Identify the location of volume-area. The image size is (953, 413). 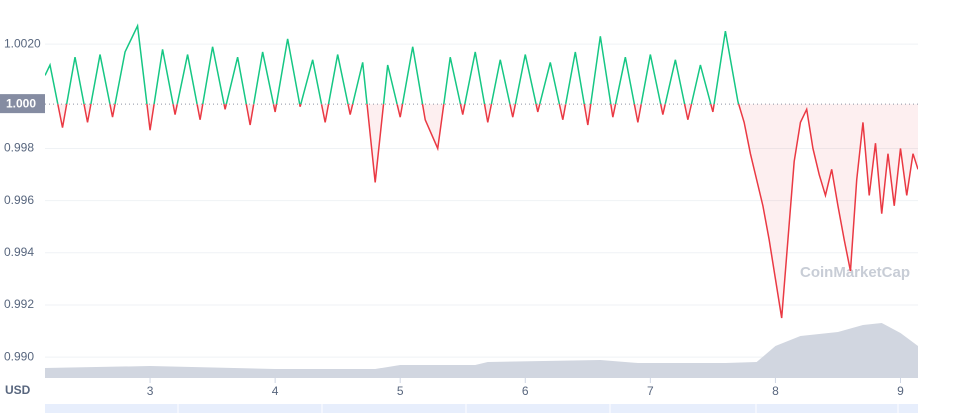
(481, 350).